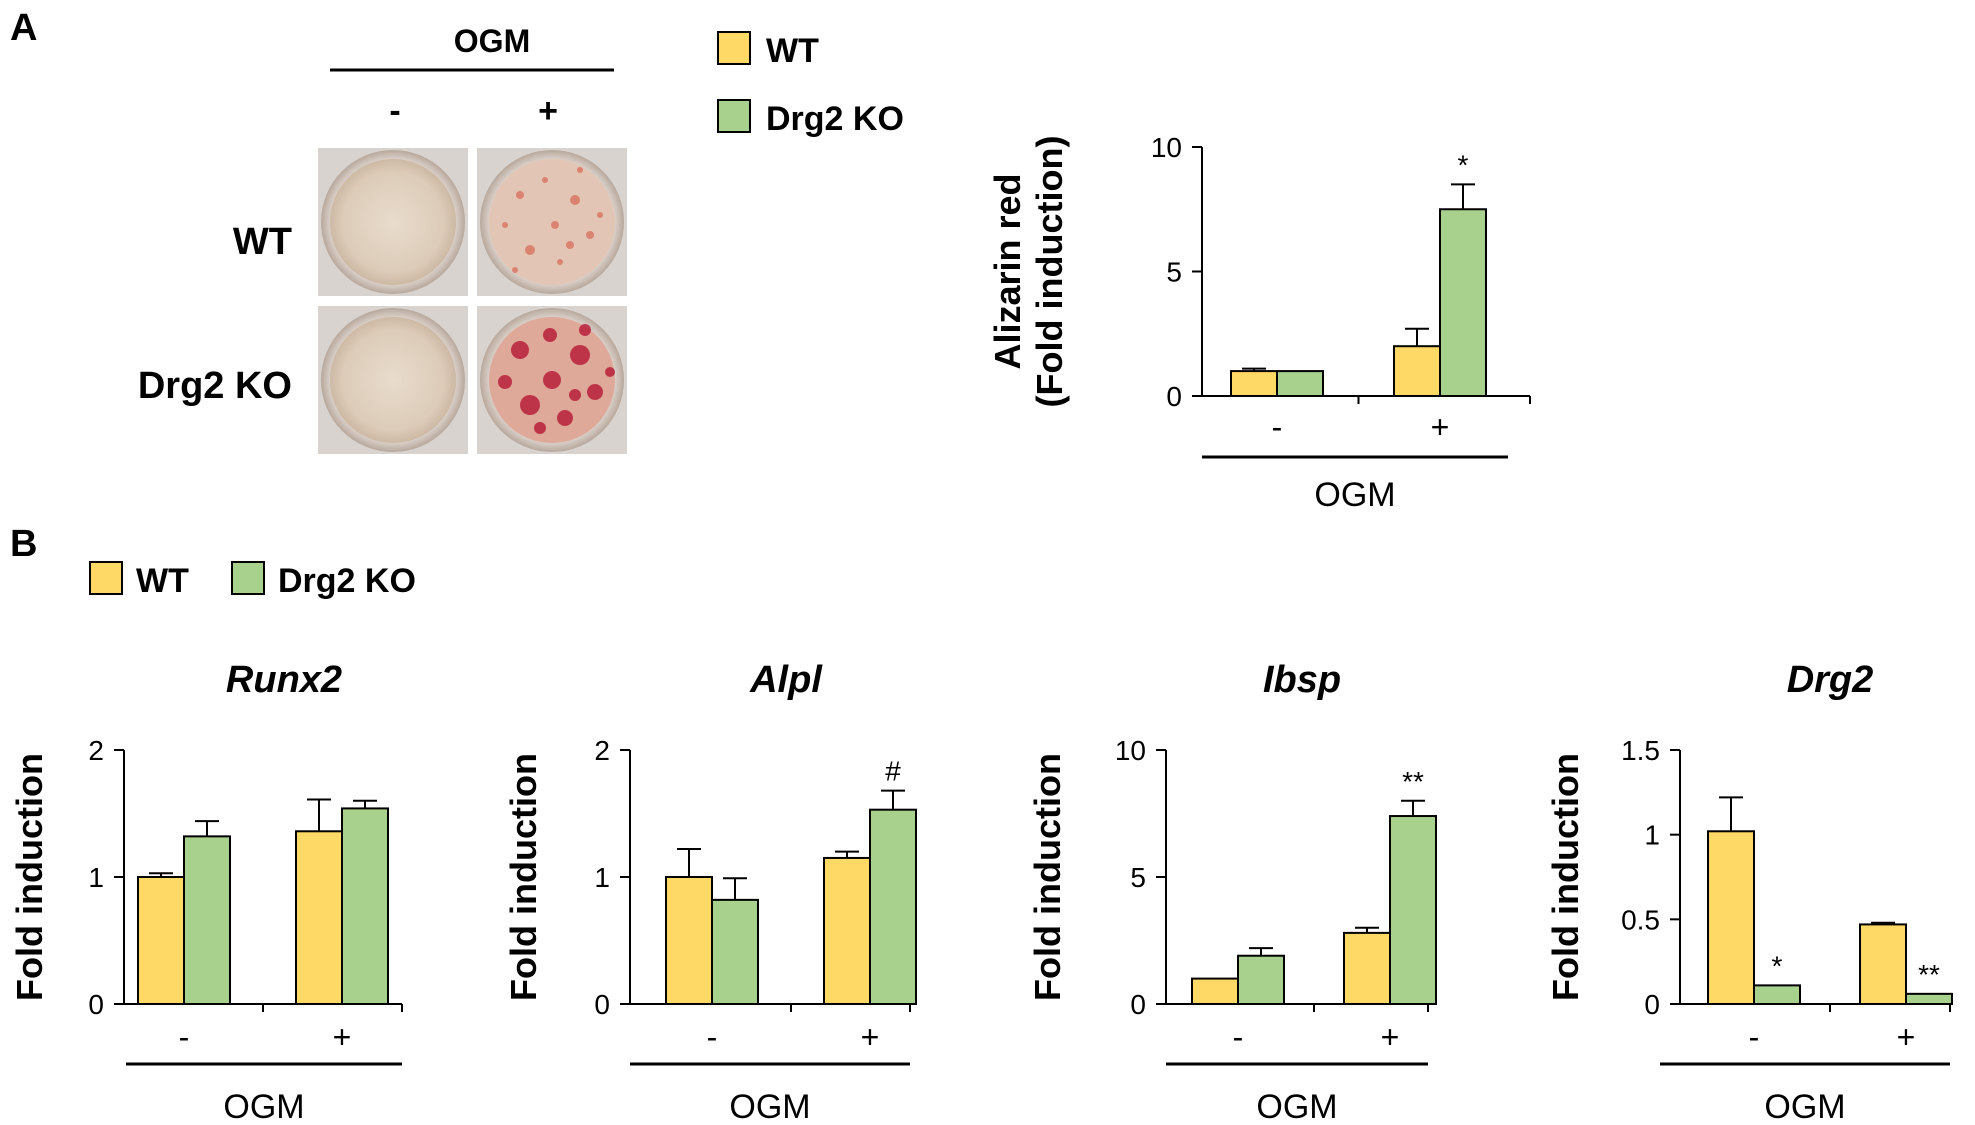 The height and width of the screenshot is (1125, 1975). Describe the element at coordinates (1640, 750) in the screenshot. I see `y-tick-label: 1.5` at that location.